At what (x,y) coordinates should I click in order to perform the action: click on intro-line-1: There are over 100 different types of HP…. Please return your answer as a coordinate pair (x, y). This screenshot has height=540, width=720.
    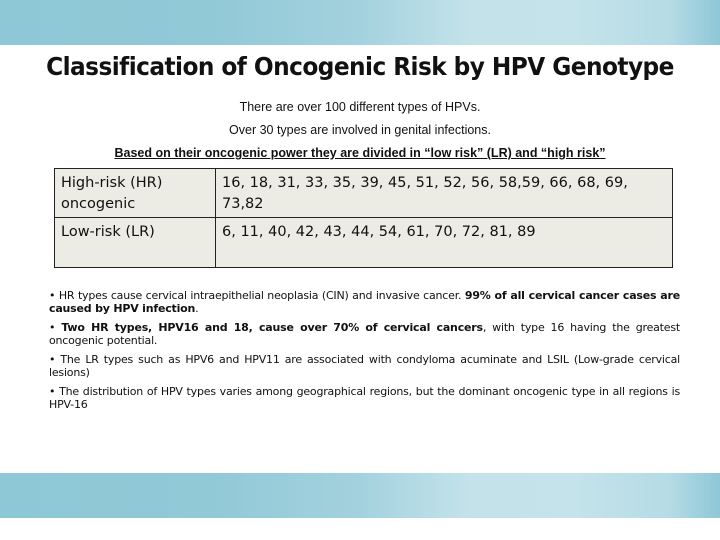
    Looking at the image, I should click on (360, 107).